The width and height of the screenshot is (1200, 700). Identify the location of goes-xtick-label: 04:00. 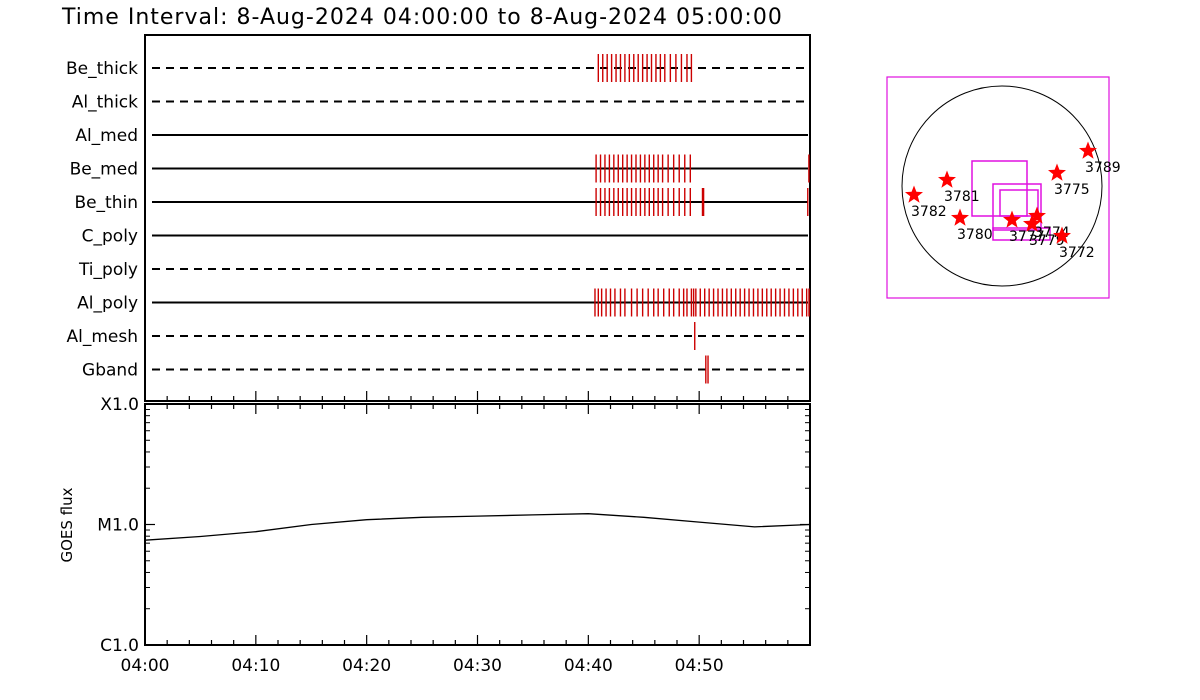
(145, 666).